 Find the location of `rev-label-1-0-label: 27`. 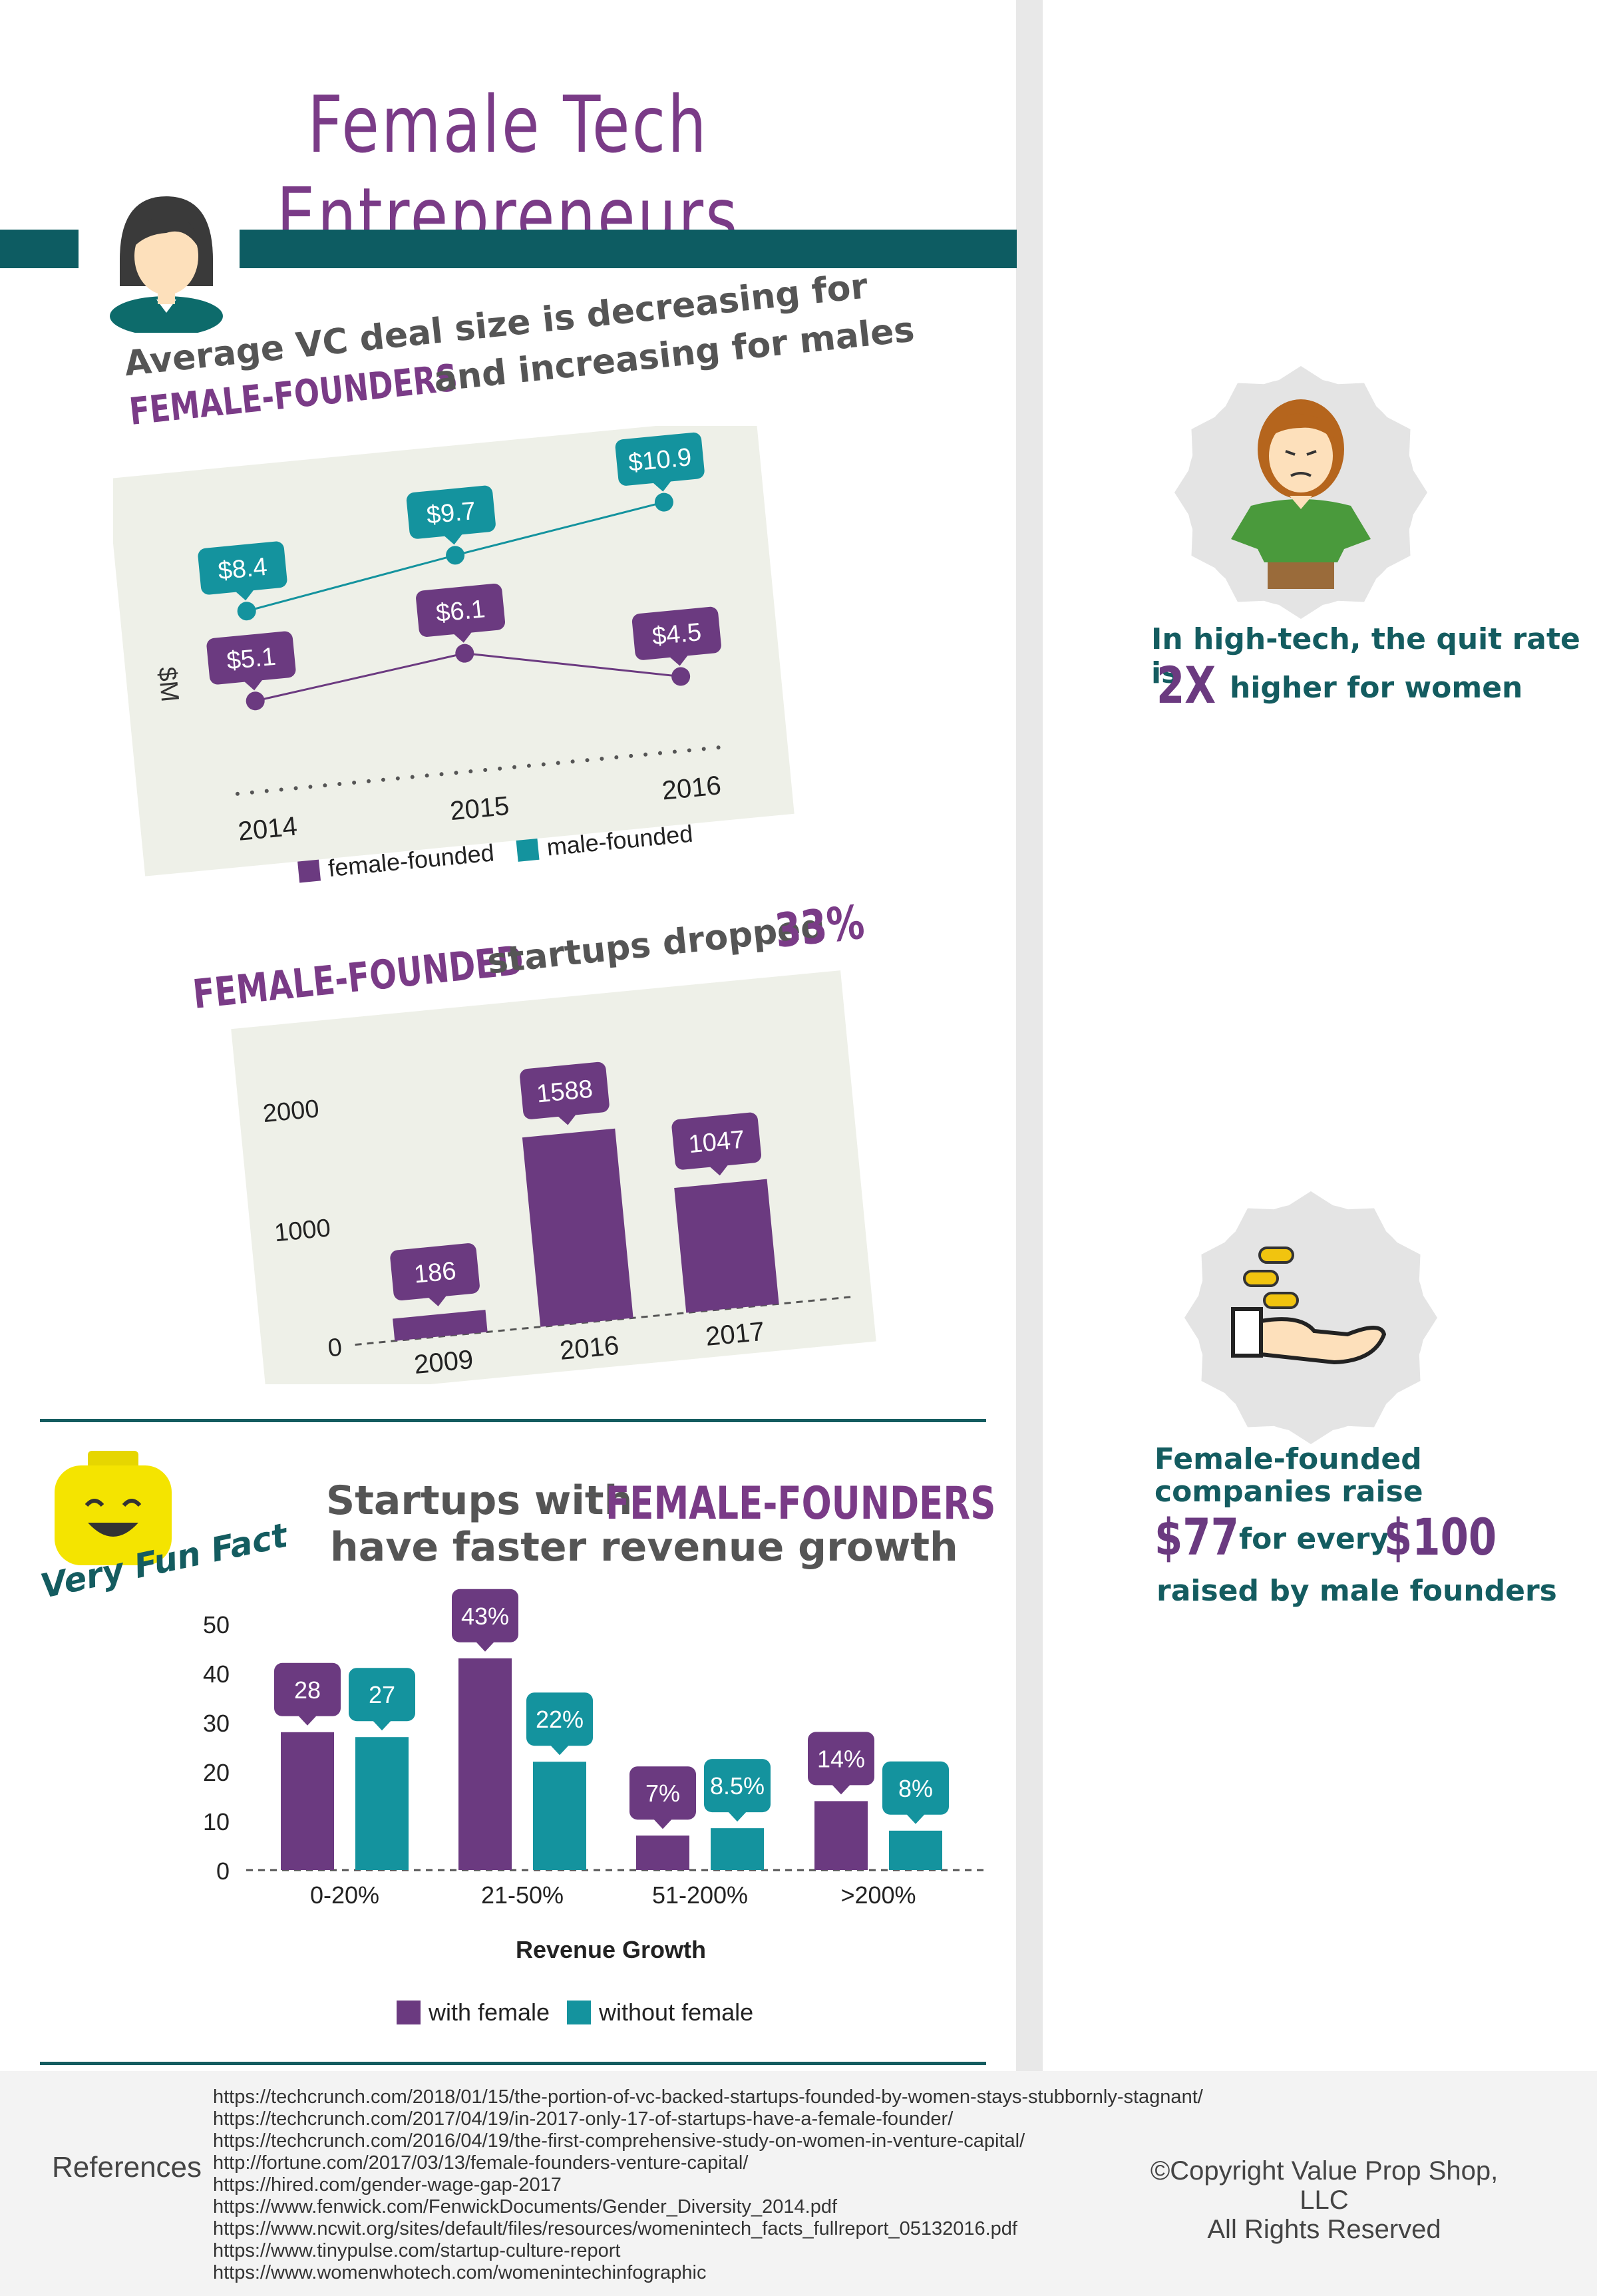

rev-label-1-0-label: 27 is located at coordinates (382, 1694).